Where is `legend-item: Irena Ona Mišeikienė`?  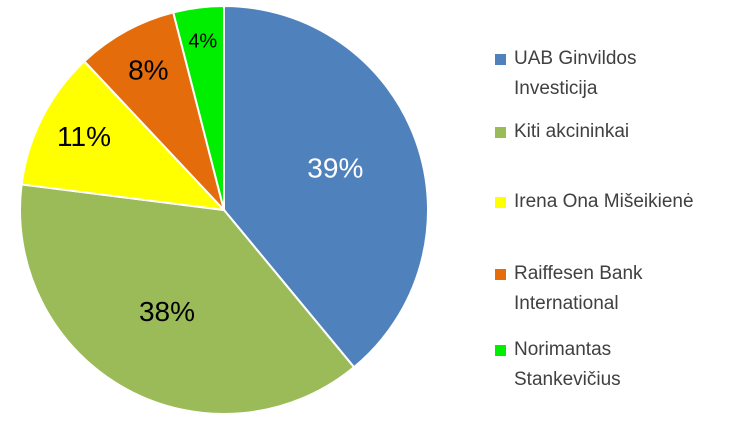 legend-item: Irena Ona Mišeikienė is located at coordinates (594, 202).